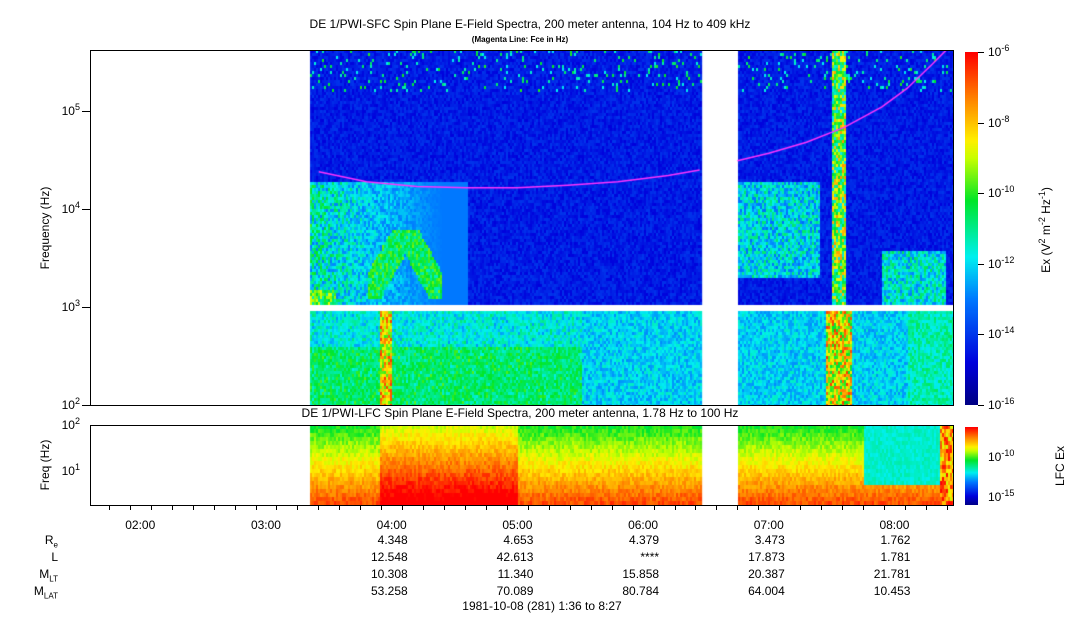  I want to click on lfc-plot-frame, so click(522, 465).